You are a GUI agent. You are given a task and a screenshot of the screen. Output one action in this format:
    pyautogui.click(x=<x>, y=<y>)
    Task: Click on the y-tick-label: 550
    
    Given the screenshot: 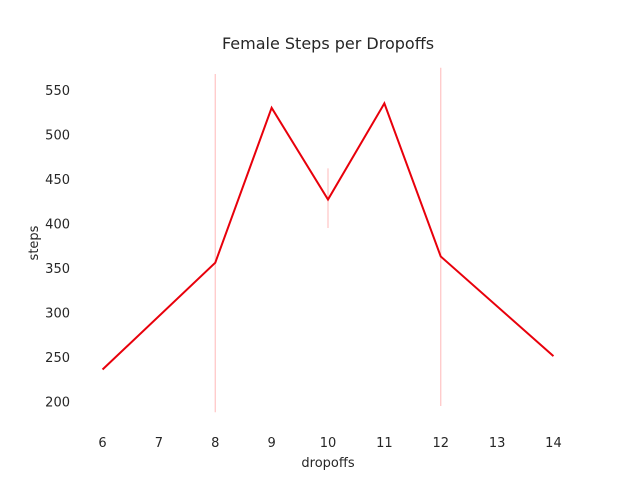 What is the action you would take?
    pyautogui.click(x=57, y=91)
    